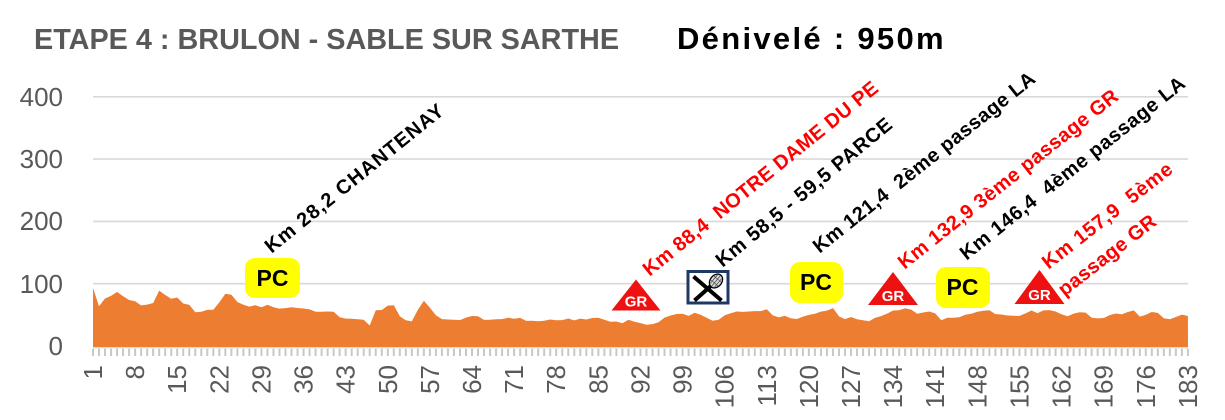  Describe the element at coordinates (1104, 386) in the screenshot. I see `svg-text: 169` at that location.